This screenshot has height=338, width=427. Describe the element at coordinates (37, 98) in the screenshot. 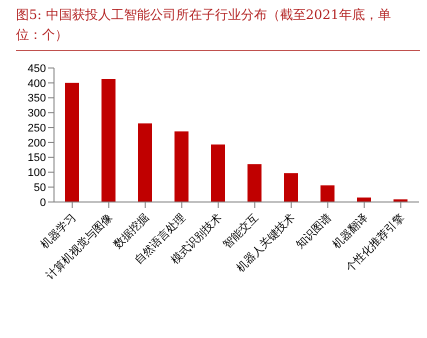

I see `y-tick-label: 350` at that location.